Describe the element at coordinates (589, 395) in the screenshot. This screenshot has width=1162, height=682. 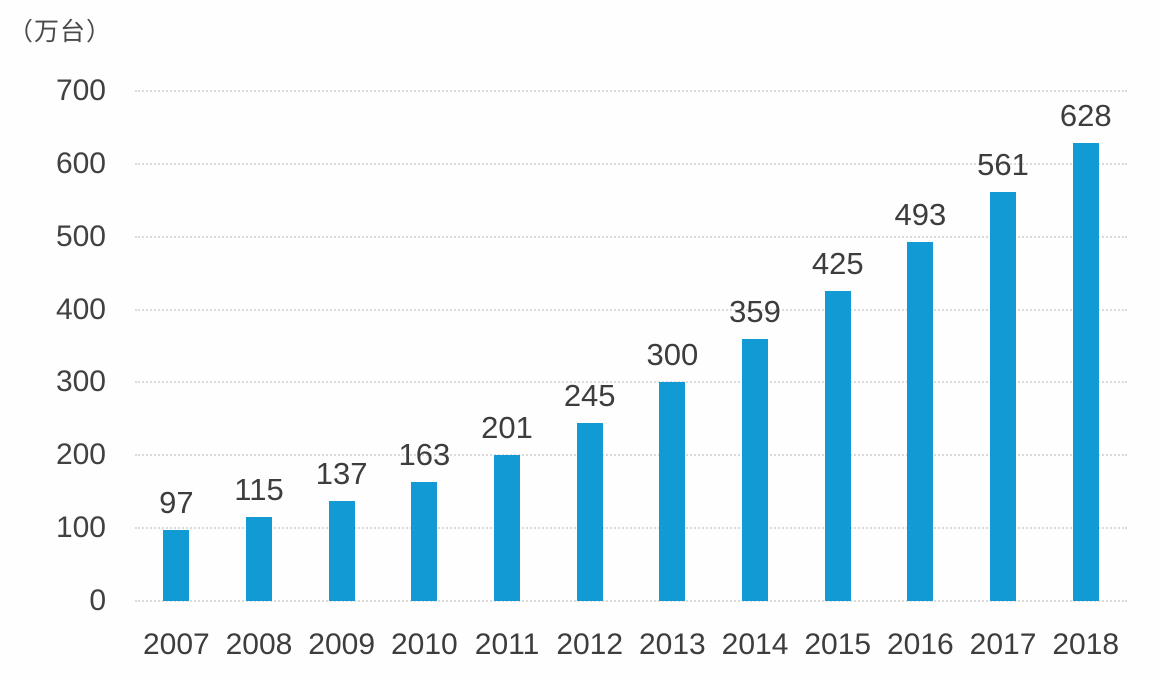
I see `bar-value-label: 245` at that location.